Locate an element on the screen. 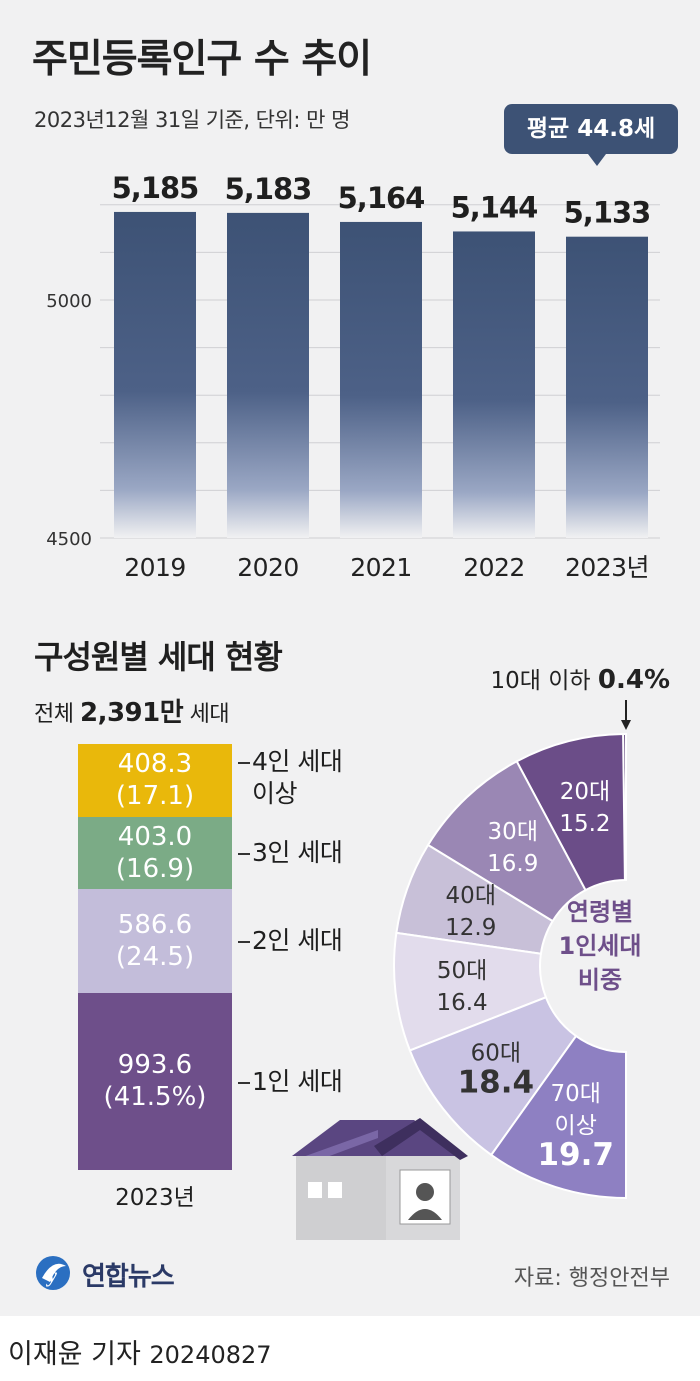 The image size is (700, 1381). donut-slice-label: 30대 16.9 is located at coordinates (512, 848).